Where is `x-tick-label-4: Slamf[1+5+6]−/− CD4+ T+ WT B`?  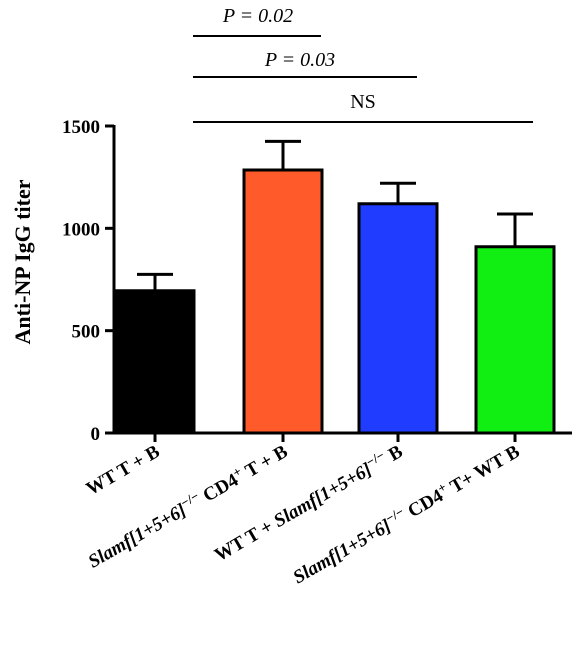
x-tick-label-4: Slamf[1+5+6]−/− CD4+ T+ WT B is located at coordinates (406, 513).